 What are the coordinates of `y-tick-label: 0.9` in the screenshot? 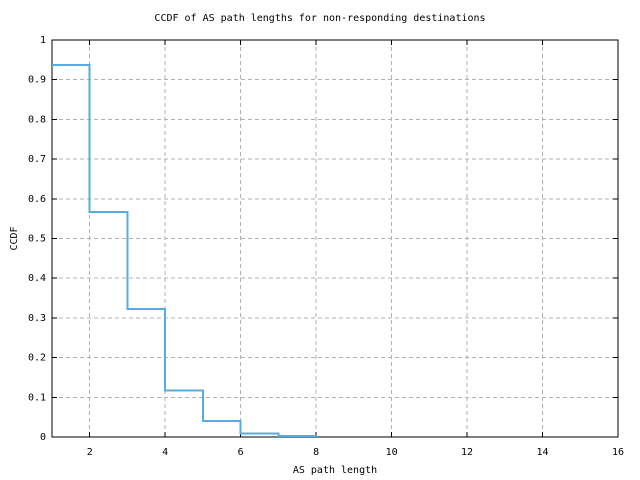 It's located at (37, 80).